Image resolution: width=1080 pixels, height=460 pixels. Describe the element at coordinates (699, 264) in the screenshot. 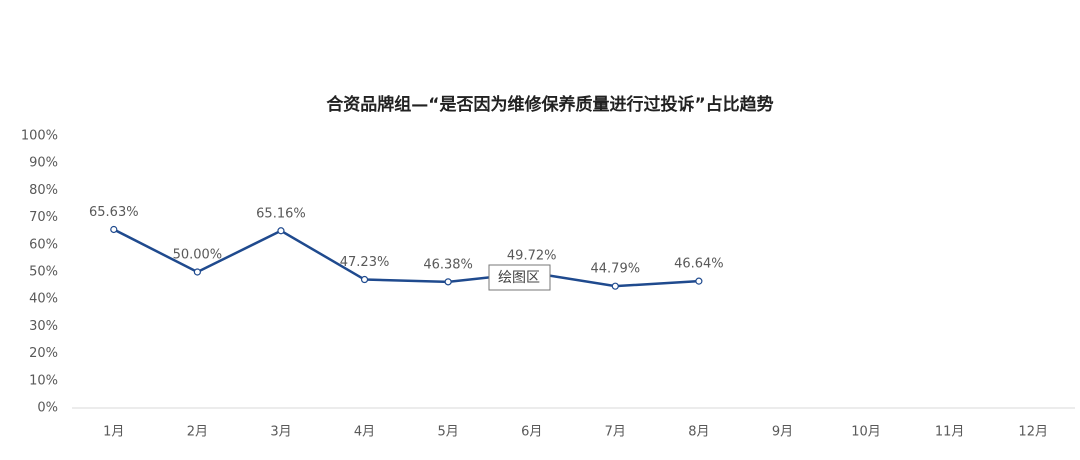

I see `data-label: 46.64%` at that location.